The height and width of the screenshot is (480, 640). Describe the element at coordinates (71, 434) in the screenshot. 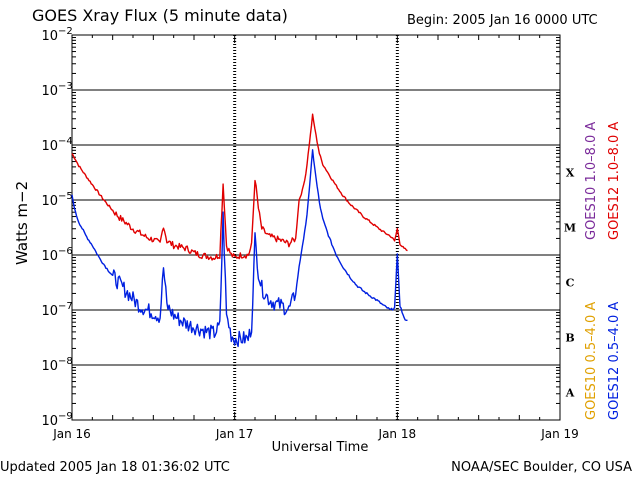

I see `x-tick-label: Jan 16` at that location.